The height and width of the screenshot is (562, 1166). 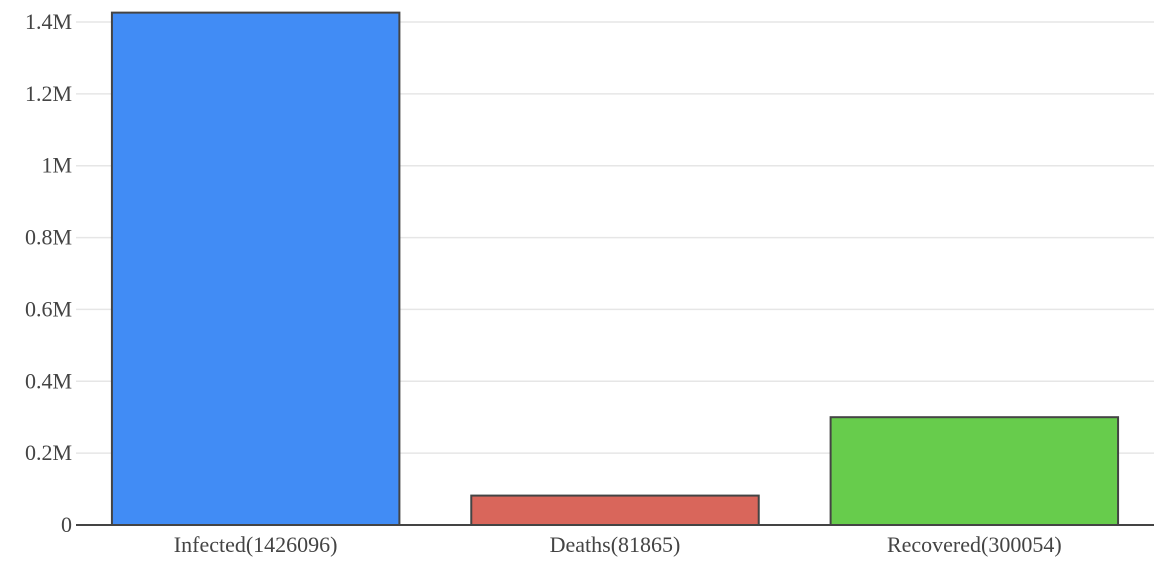 What do you see at coordinates (974, 544) in the screenshot?
I see `x-category-label: Recovered(300054)` at bounding box center [974, 544].